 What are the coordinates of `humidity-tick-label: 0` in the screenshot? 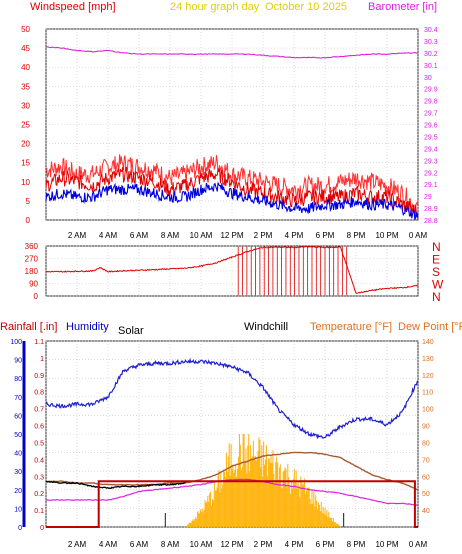 It's located at (20, 528).